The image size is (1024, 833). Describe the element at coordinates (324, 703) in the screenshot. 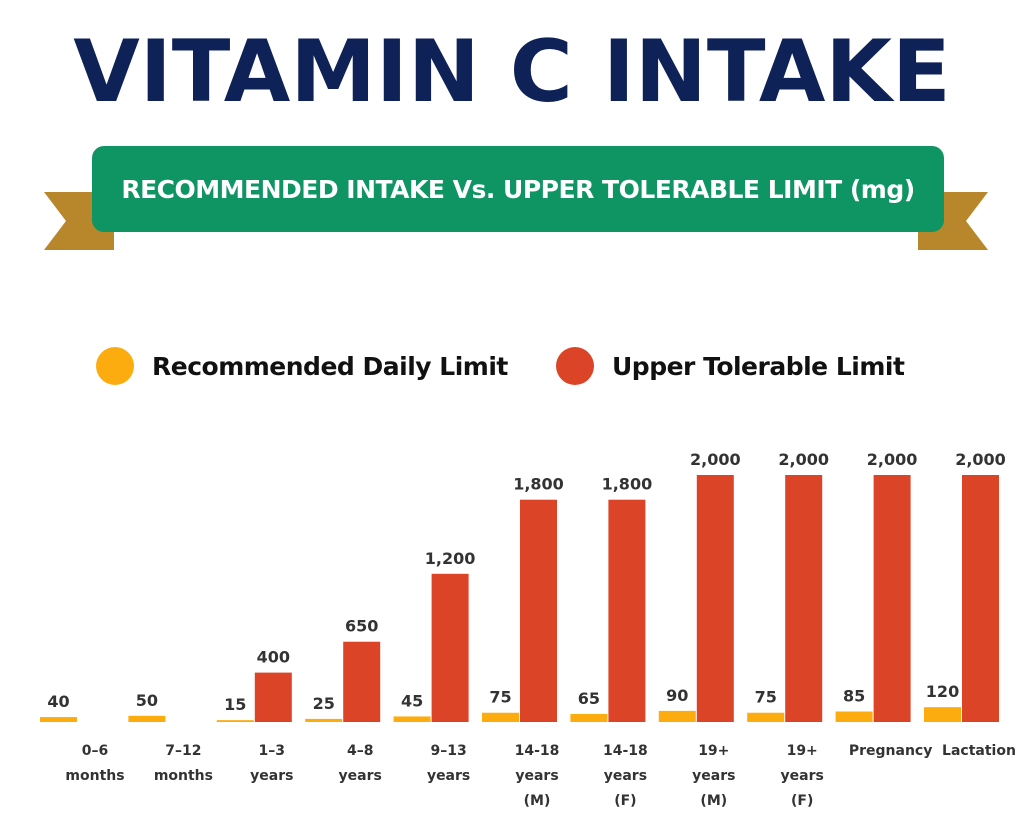

I see `value-label-recommended: 25` at that location.